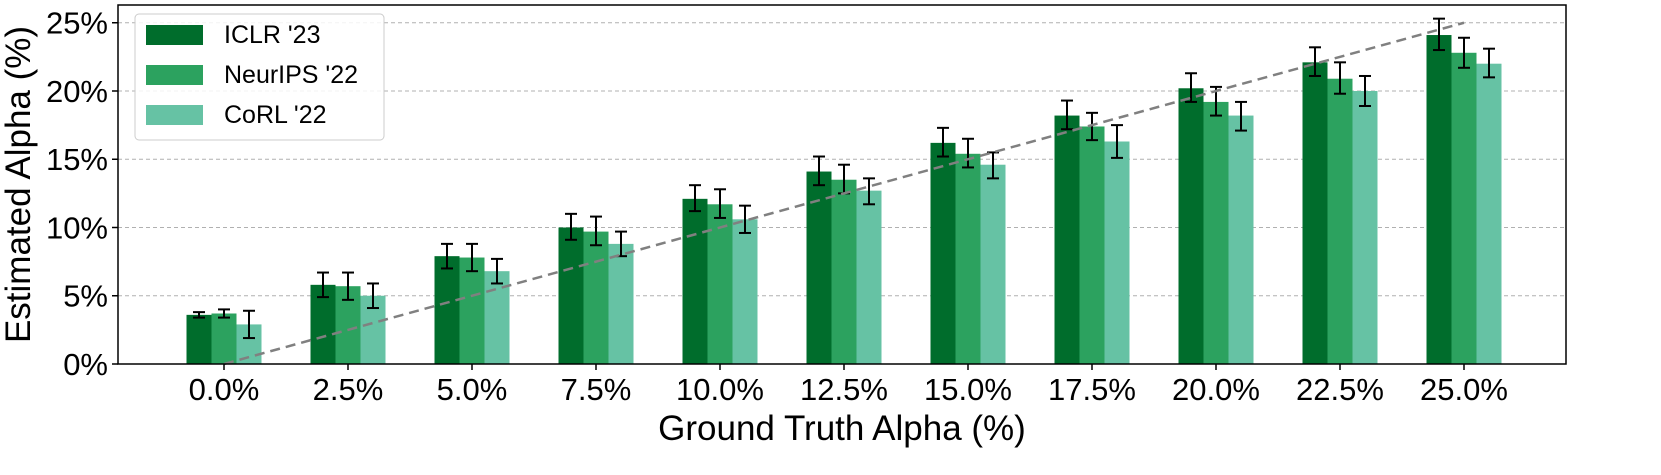 Image resolution: width=1661 pixels, height=475 pixels. I want to click on x-tick-label: 0.0%, so click(224, 389).